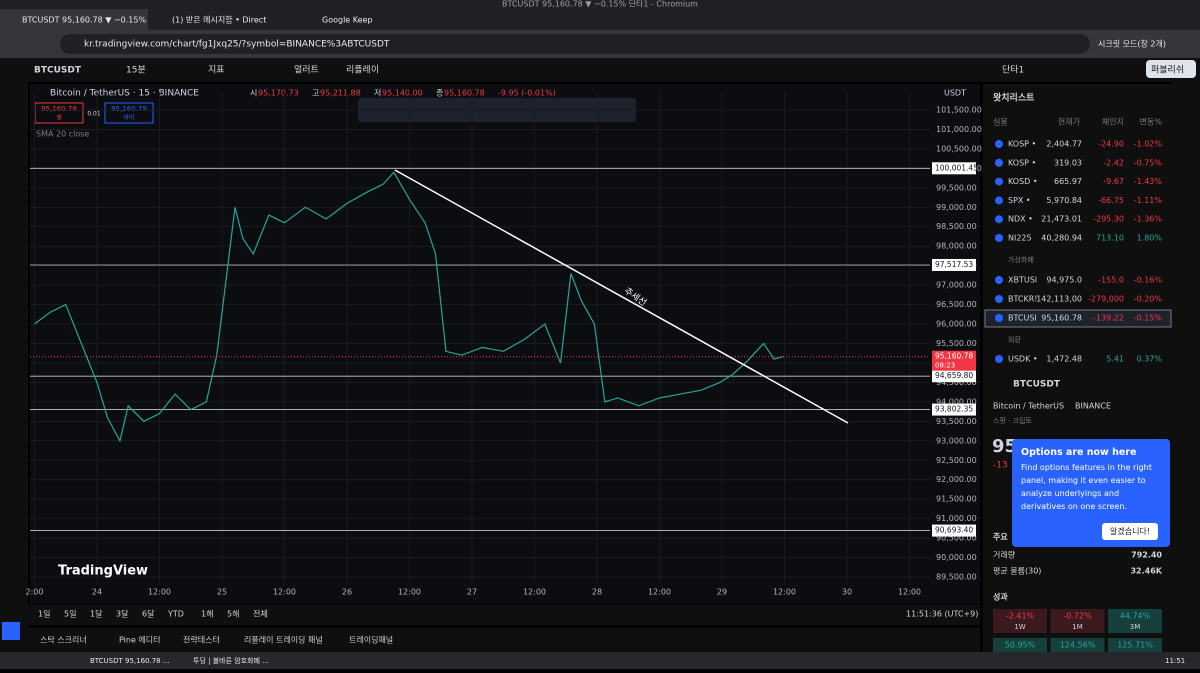 This screenshot has width=1200, height=673. Describe the element at coordinates (1130, 531) in the screenshot. I see `popup-button: 알겠습니다!` at that location.